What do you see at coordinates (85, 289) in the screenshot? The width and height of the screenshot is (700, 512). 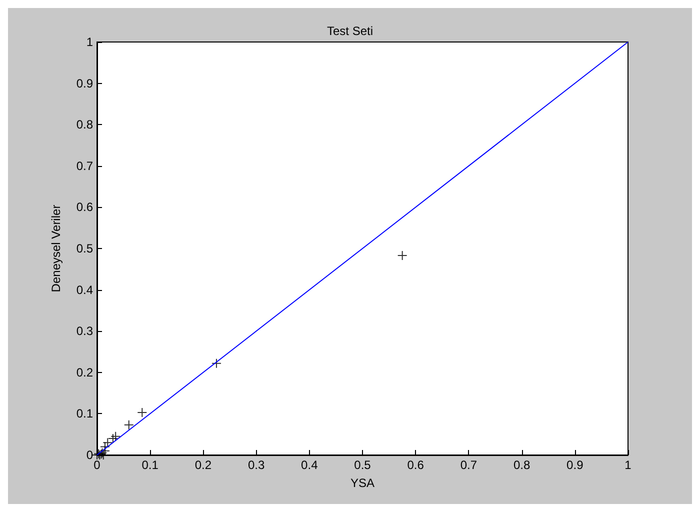 I see `y-tick-label: 0.4` at bounding box center [85, 289].